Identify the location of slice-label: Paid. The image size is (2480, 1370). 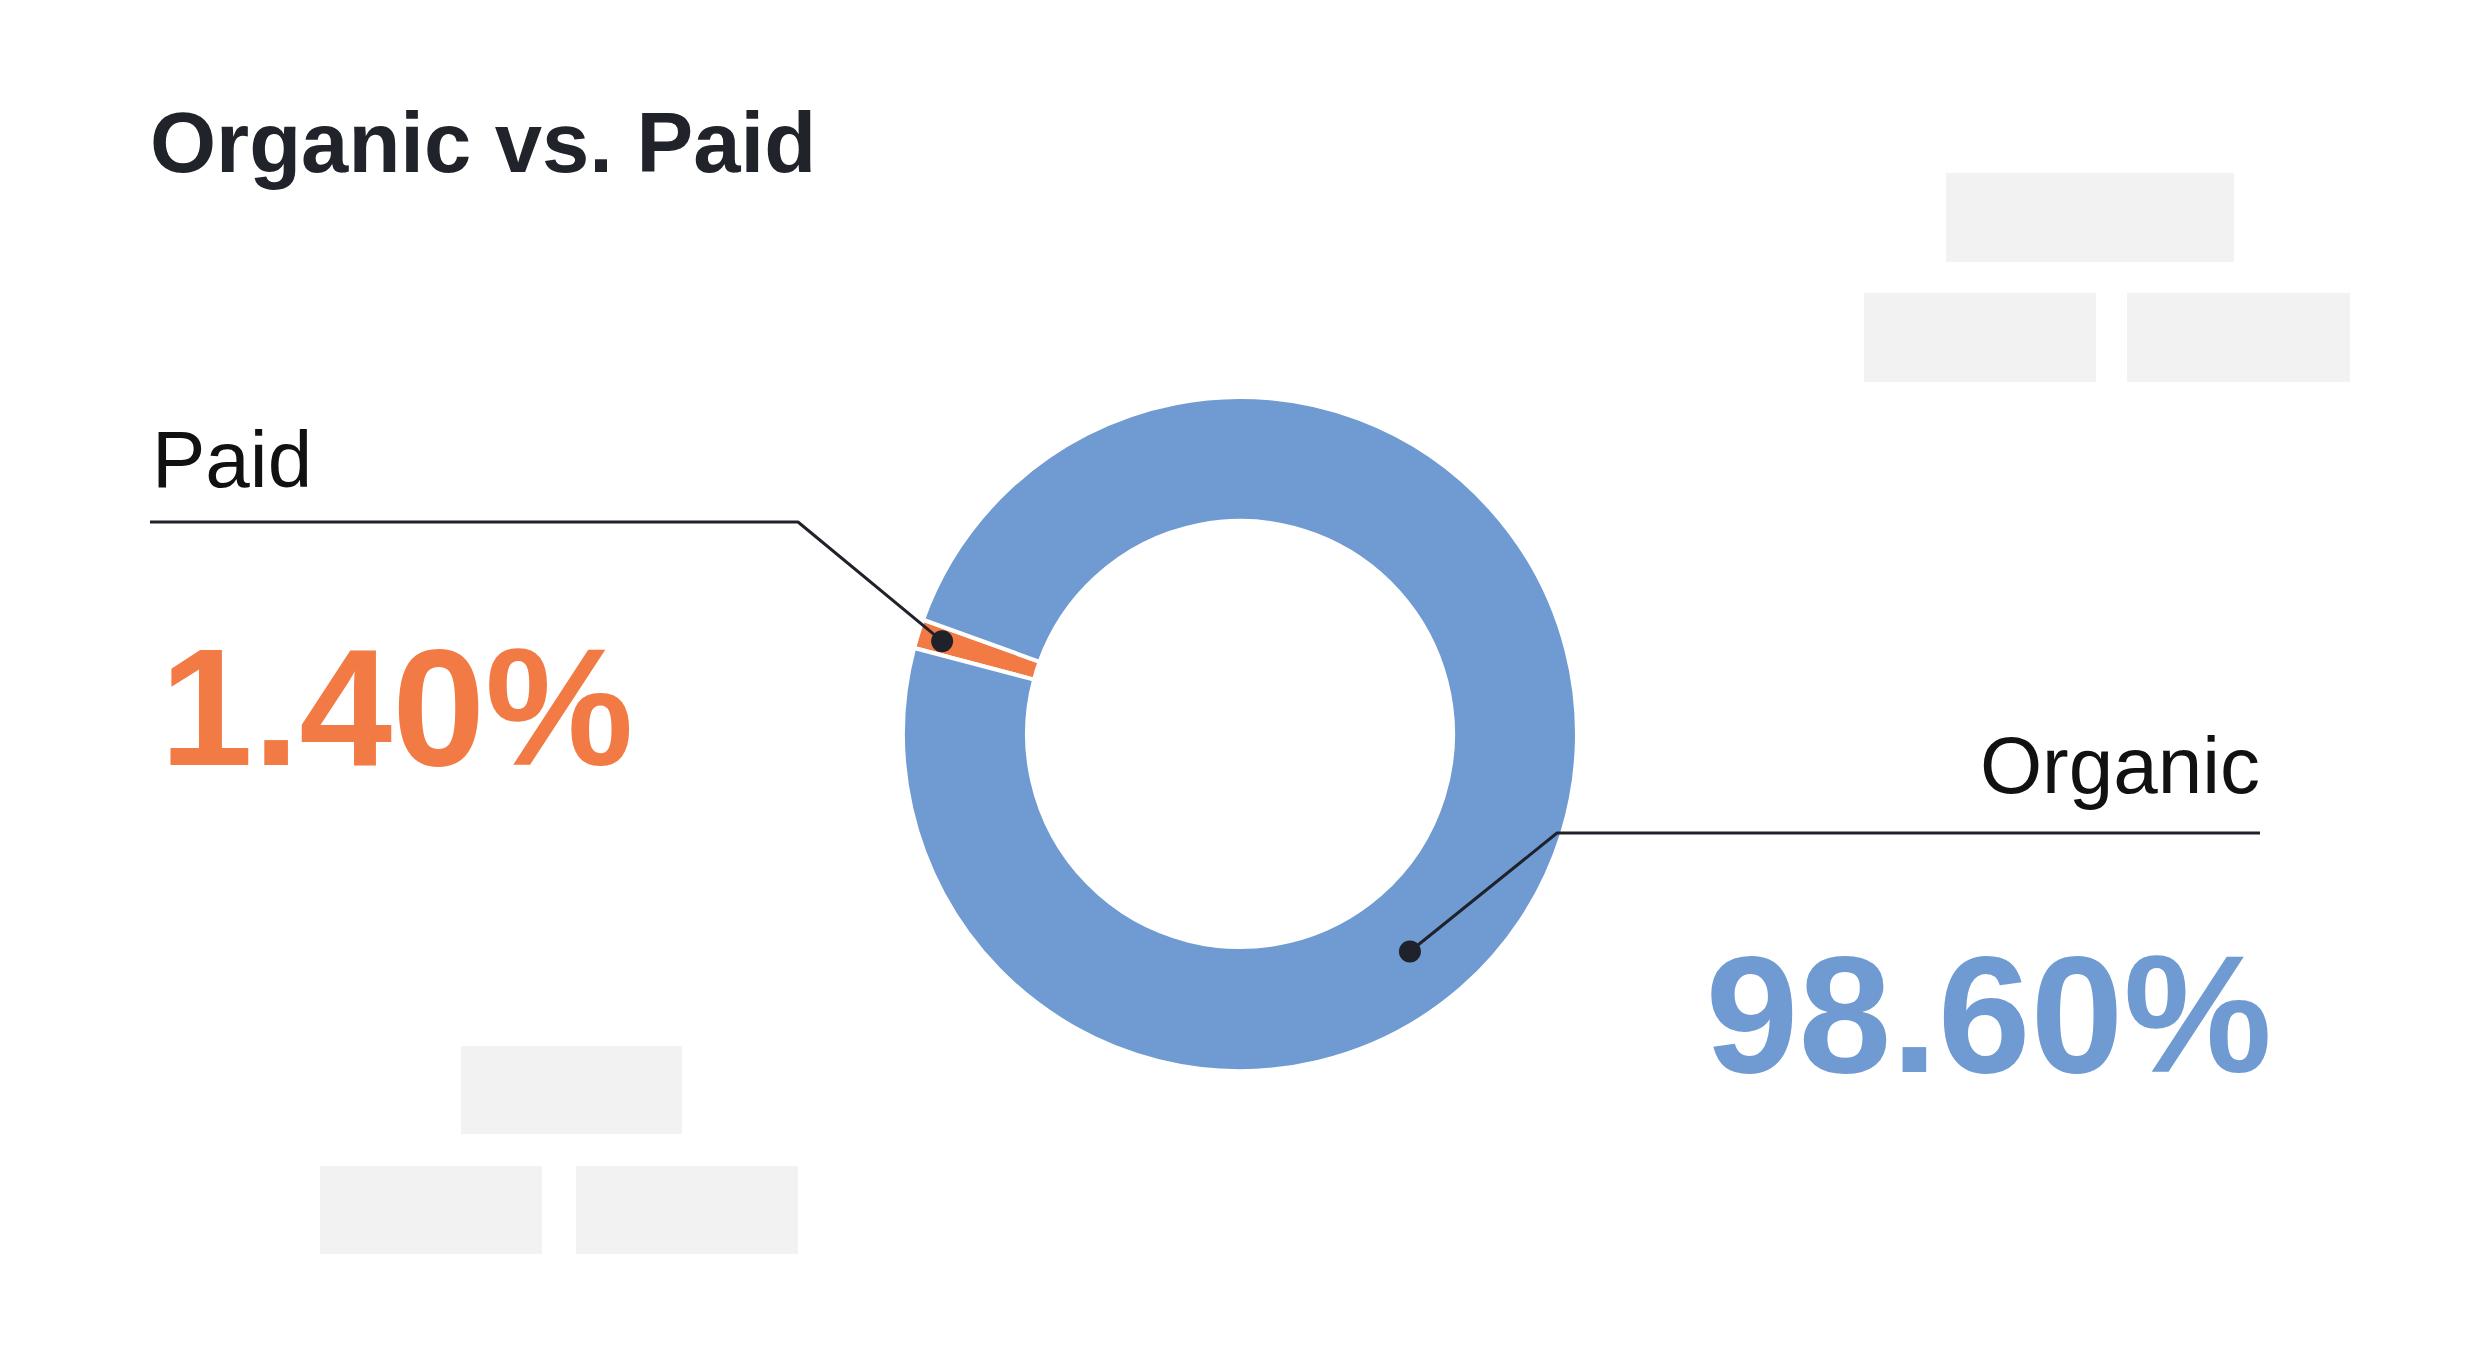
(232, 459).